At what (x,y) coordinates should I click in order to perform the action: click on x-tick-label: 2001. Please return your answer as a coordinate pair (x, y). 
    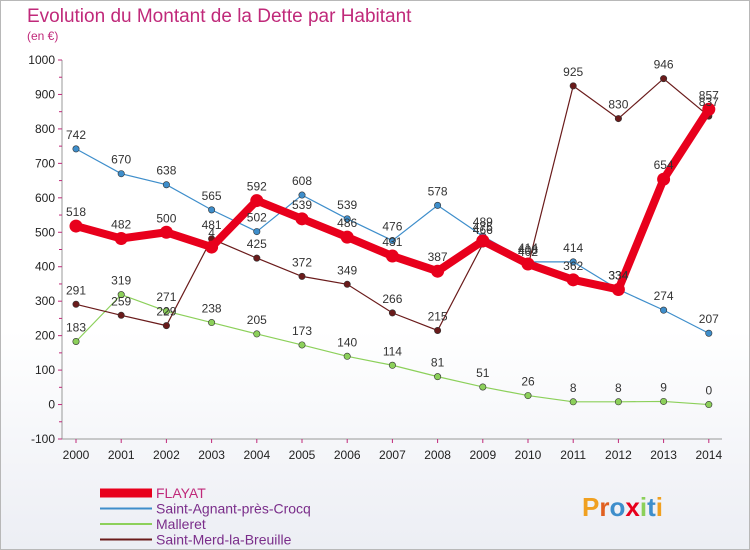
    Looking at the image, I should click on (121, 455).